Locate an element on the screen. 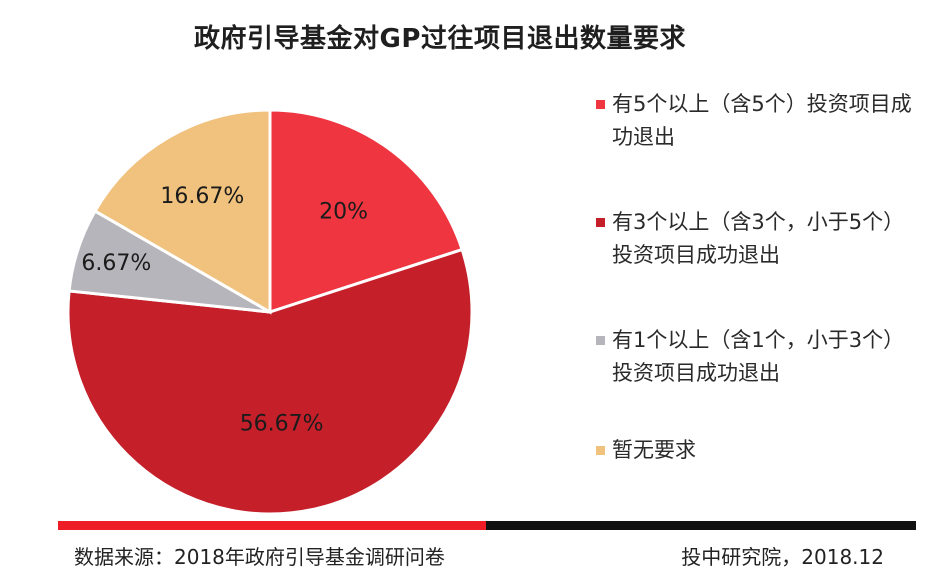 This screenshot has width=944, height=578. footer-divider-black is located at coordinates (701, 525).